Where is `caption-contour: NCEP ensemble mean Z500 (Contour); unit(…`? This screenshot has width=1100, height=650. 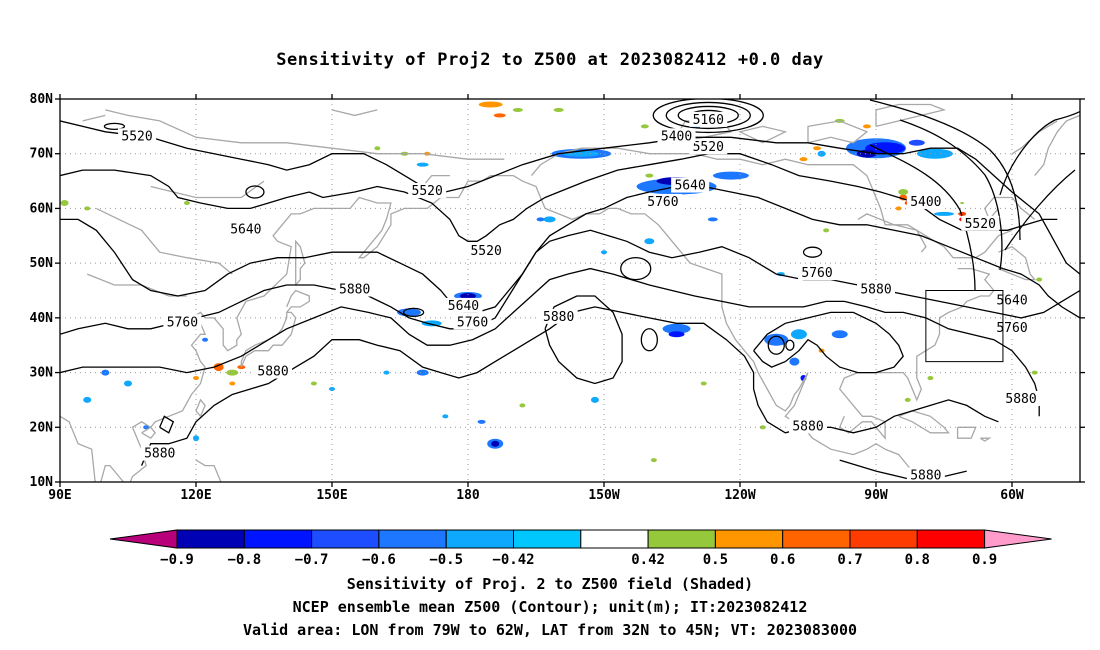 caption-contour: NCEP ensemble mean Z500 (Contour); unit(… is located at coordinates (550, 607).